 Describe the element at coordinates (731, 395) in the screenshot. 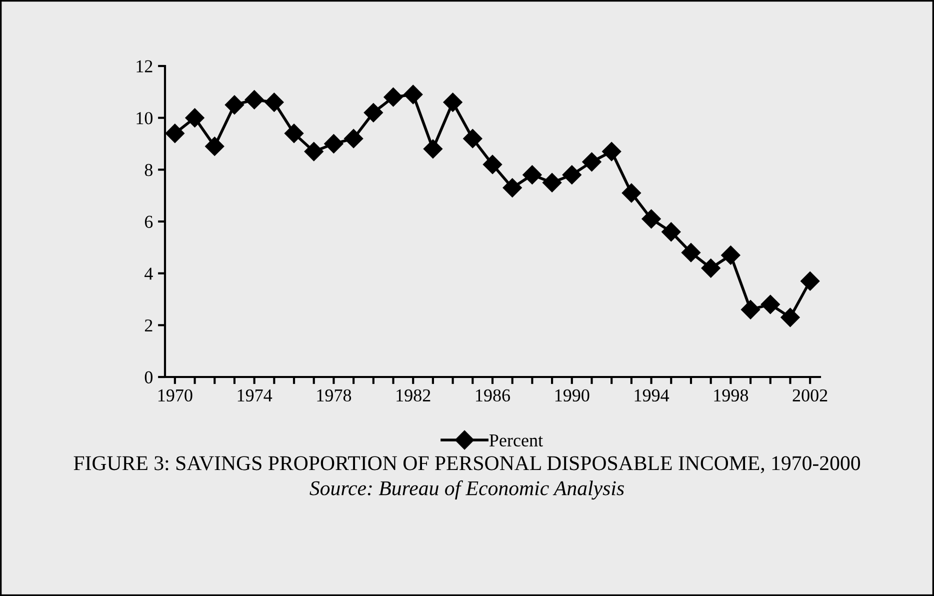

I see `x-tick-label: 1998` at that location.